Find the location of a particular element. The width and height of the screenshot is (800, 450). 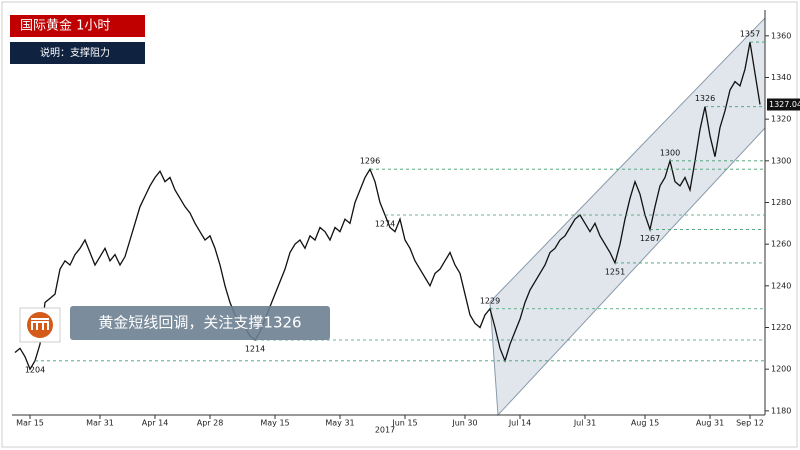

x-tick-label: Jul 31 is located at coordinates (584, 423).